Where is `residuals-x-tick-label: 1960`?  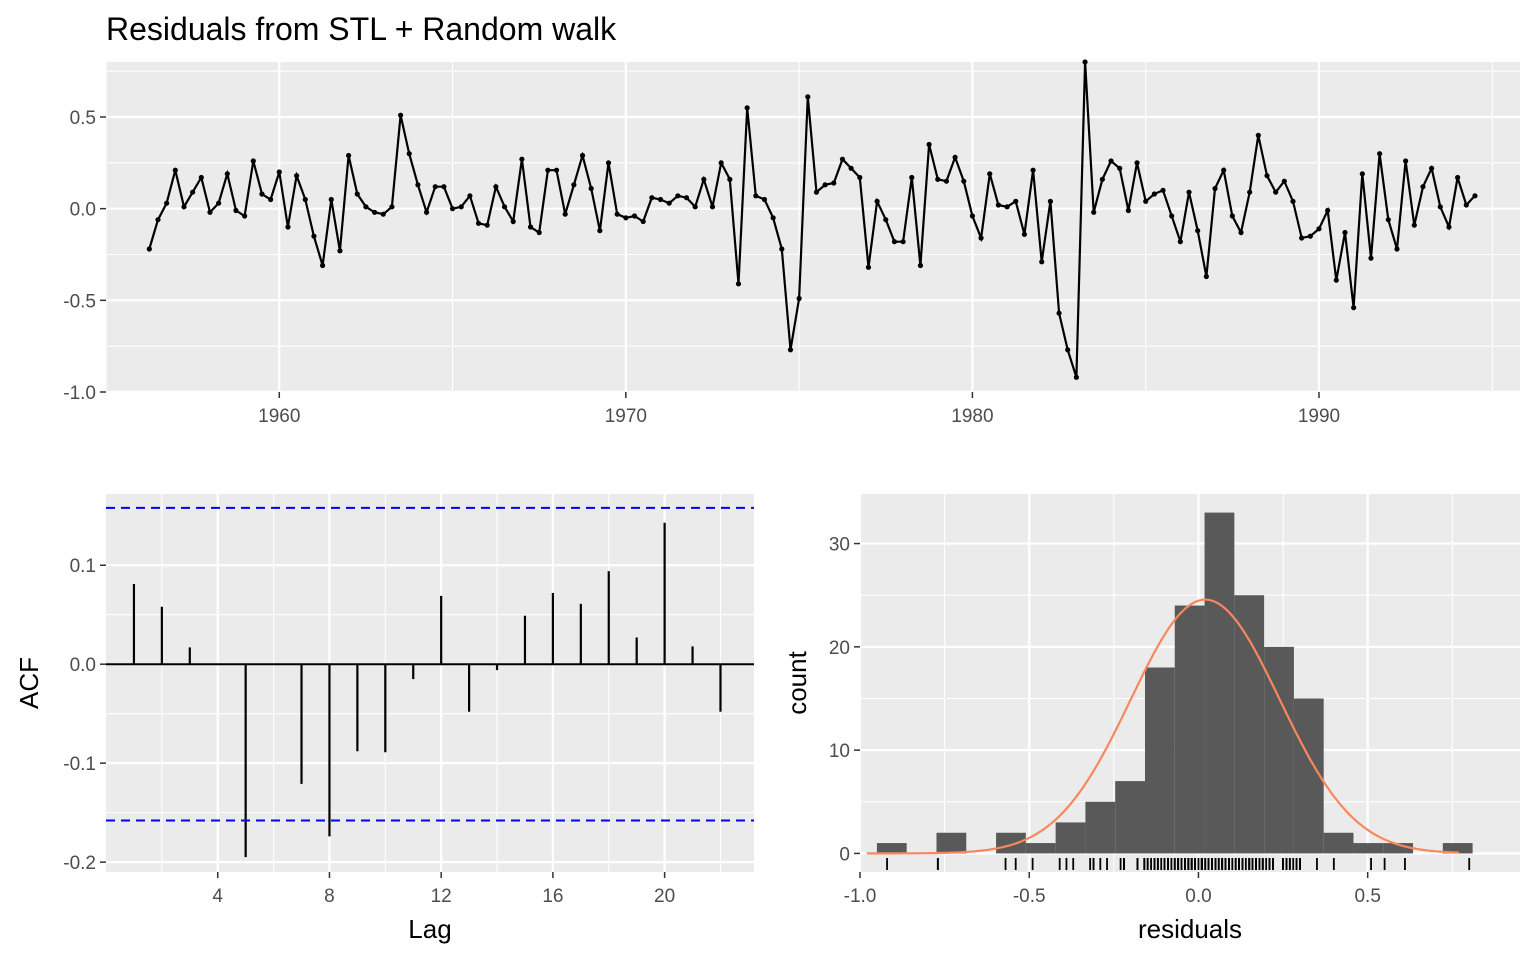 residuals-x-tick-label: 1960 is located at coordinates (279, 416).